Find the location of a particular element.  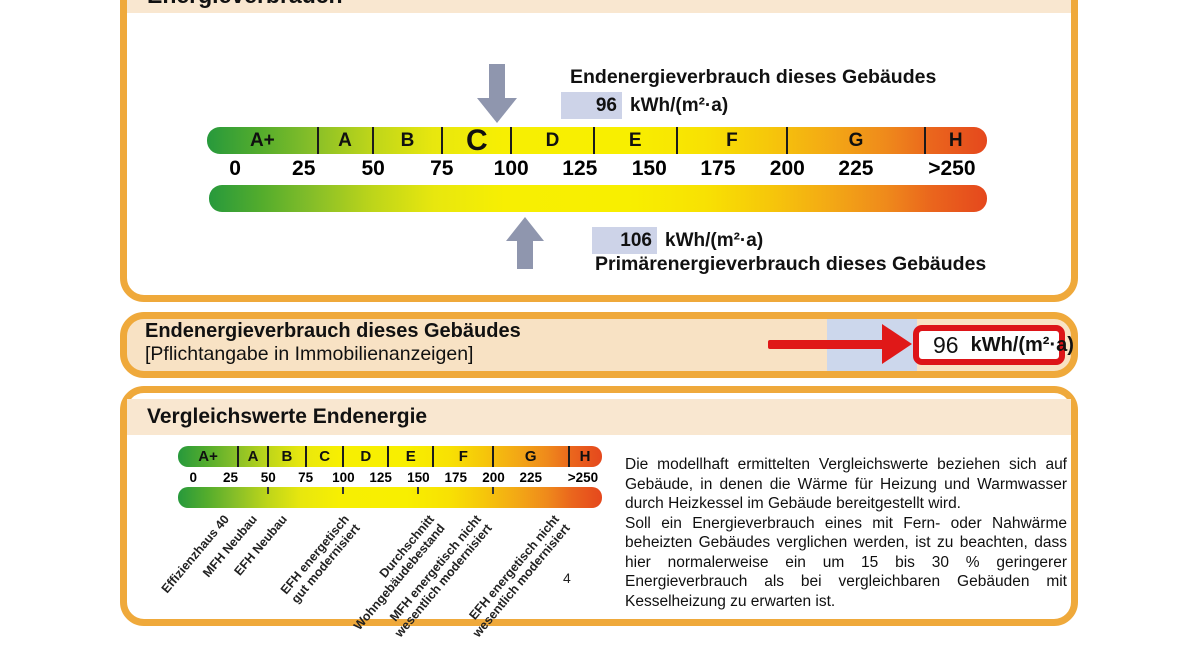

comparison-class-bar: A+ A B C D E F G H is located at coordinates (390, 456).